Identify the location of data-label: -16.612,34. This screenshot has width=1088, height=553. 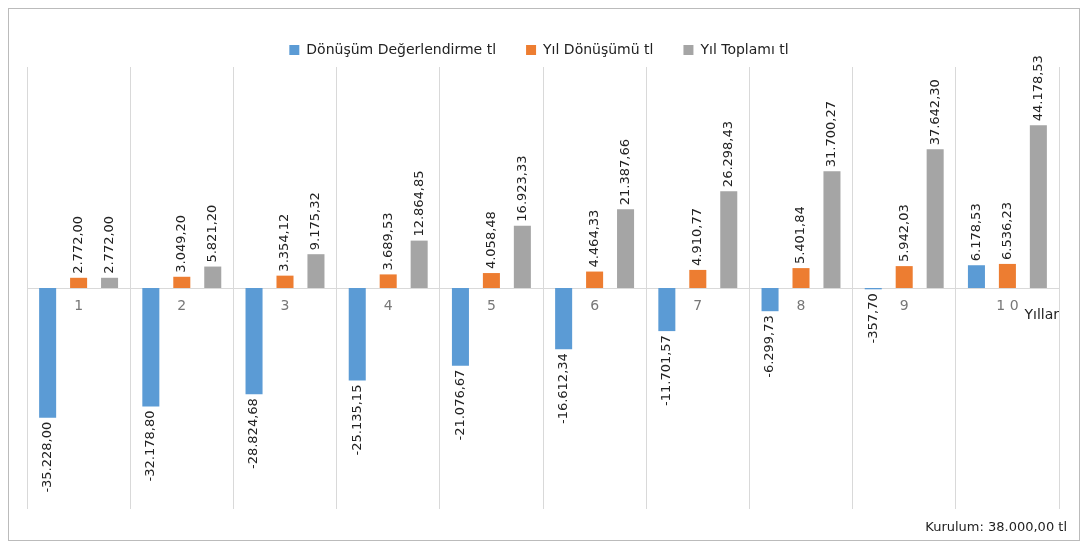
(563, 389).